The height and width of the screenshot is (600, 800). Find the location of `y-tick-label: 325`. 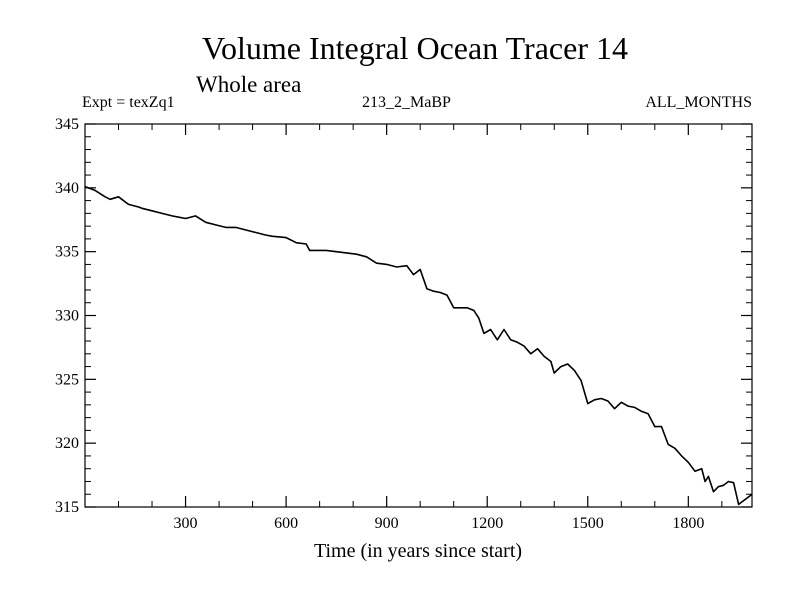

y-tick-label: 325 is located at coordinates (67, 379).